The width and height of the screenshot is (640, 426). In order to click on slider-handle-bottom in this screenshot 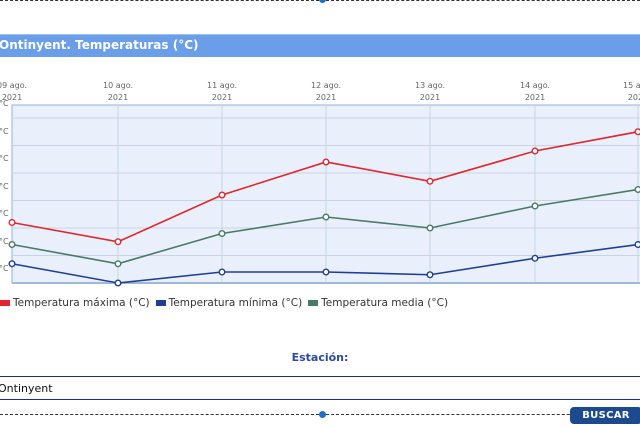, I will do `click(322, 414)`.